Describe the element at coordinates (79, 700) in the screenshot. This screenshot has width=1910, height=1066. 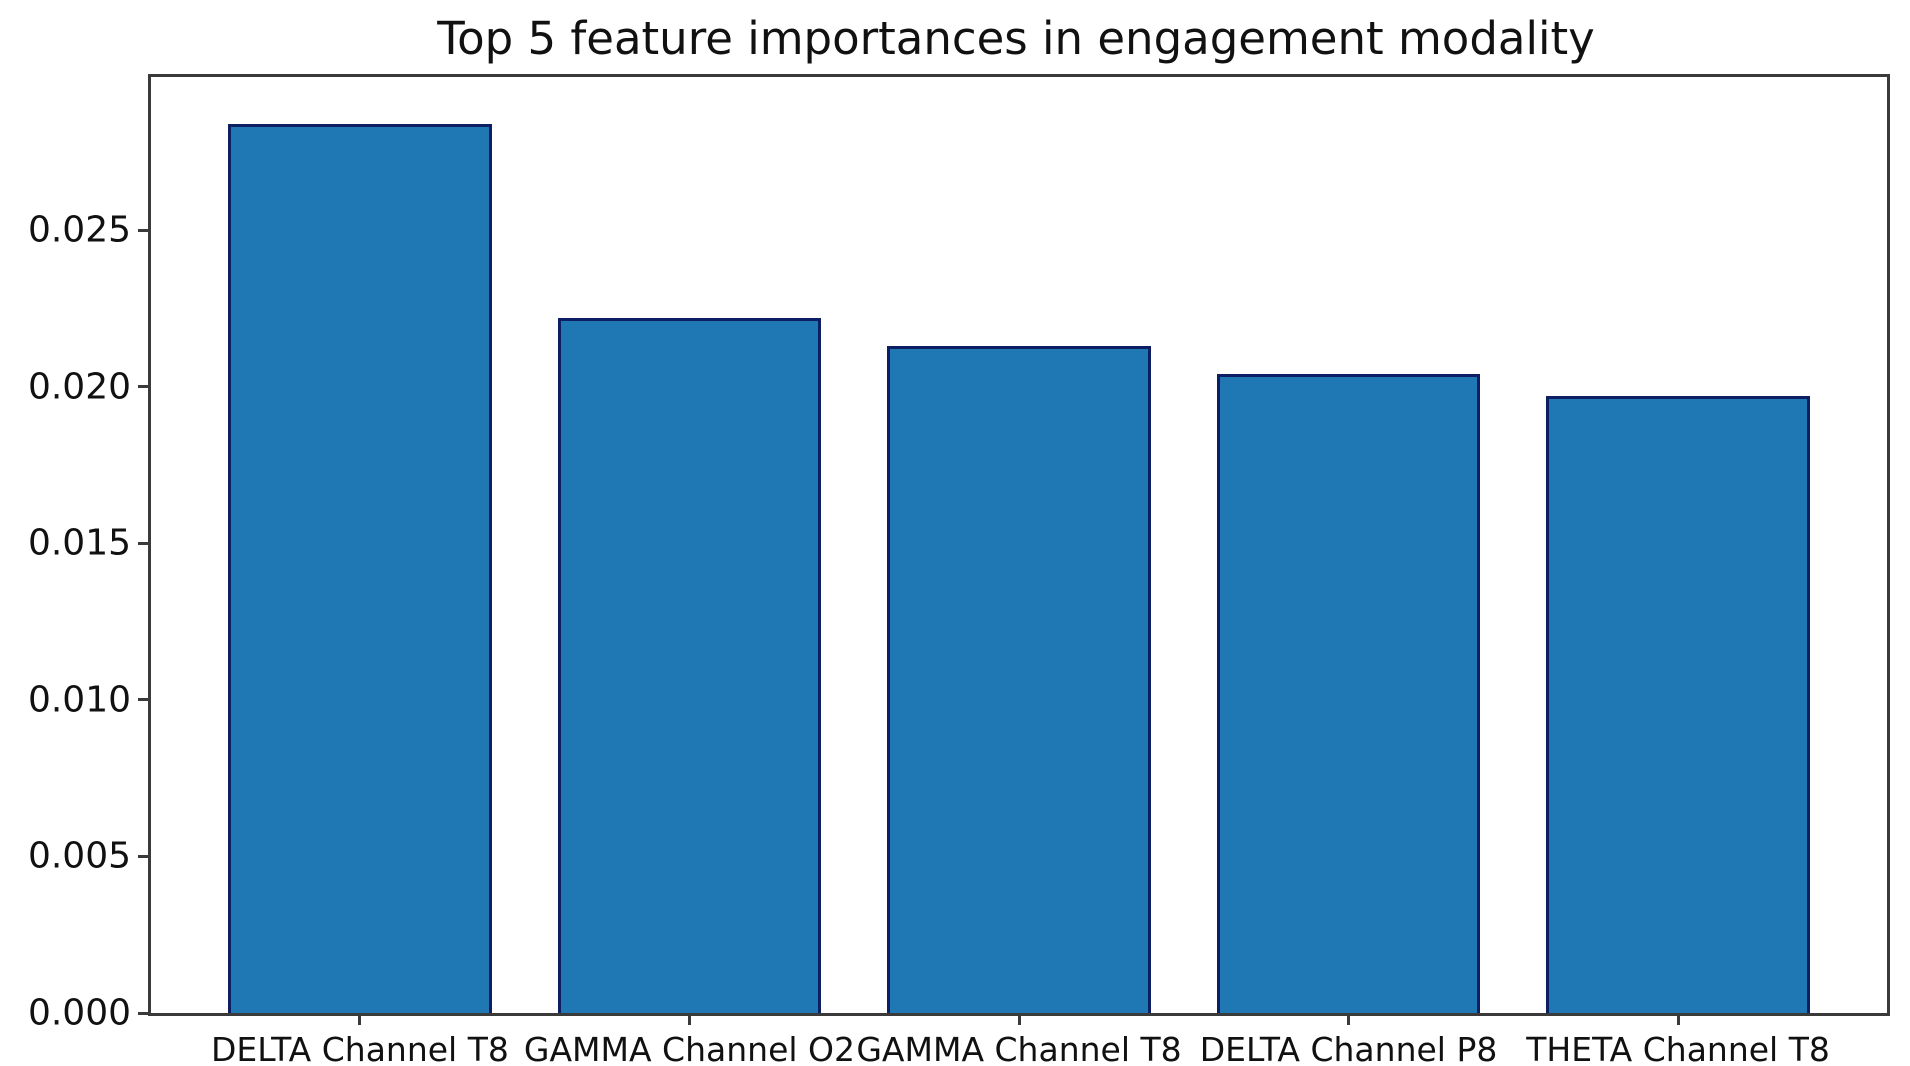
I see `y-tick-label: 0.010` at that location.